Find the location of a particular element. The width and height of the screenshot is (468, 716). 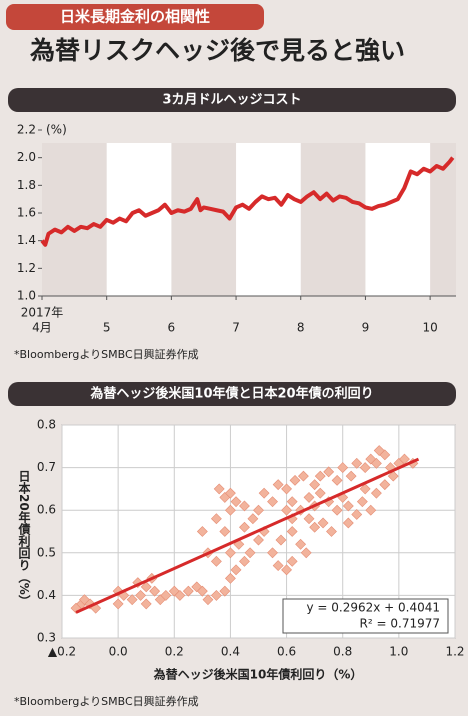

x-tick-label: 5 is located at coordinates (107, 328).